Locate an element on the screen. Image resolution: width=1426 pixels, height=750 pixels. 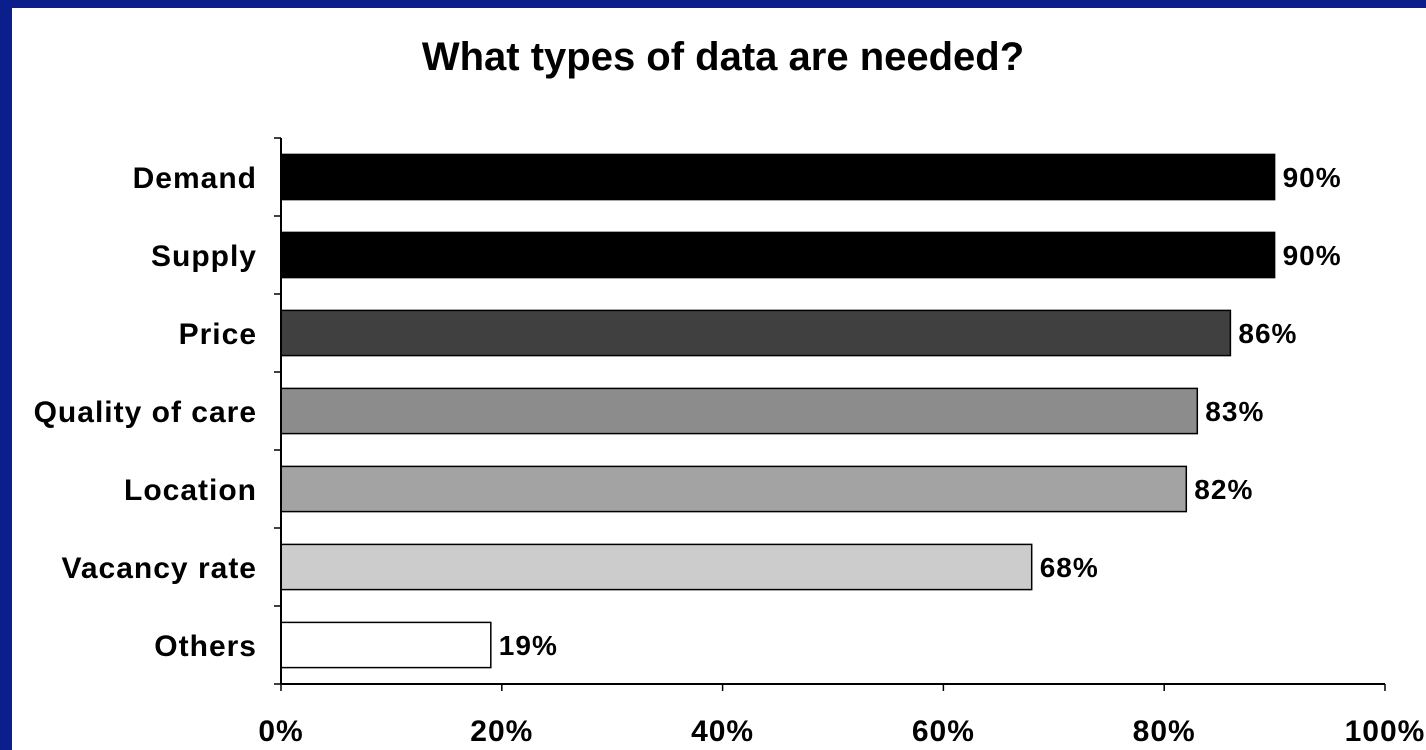
bar-demand is located at coordinates (778, 177).